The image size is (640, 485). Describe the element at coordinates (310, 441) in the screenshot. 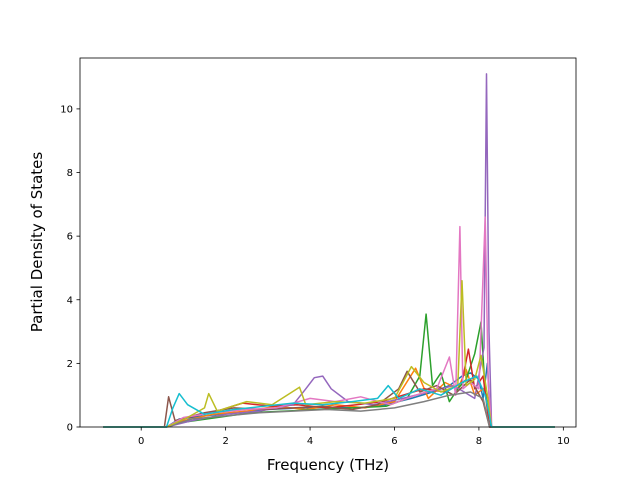

I see `x-tick-label: 4` at that location.